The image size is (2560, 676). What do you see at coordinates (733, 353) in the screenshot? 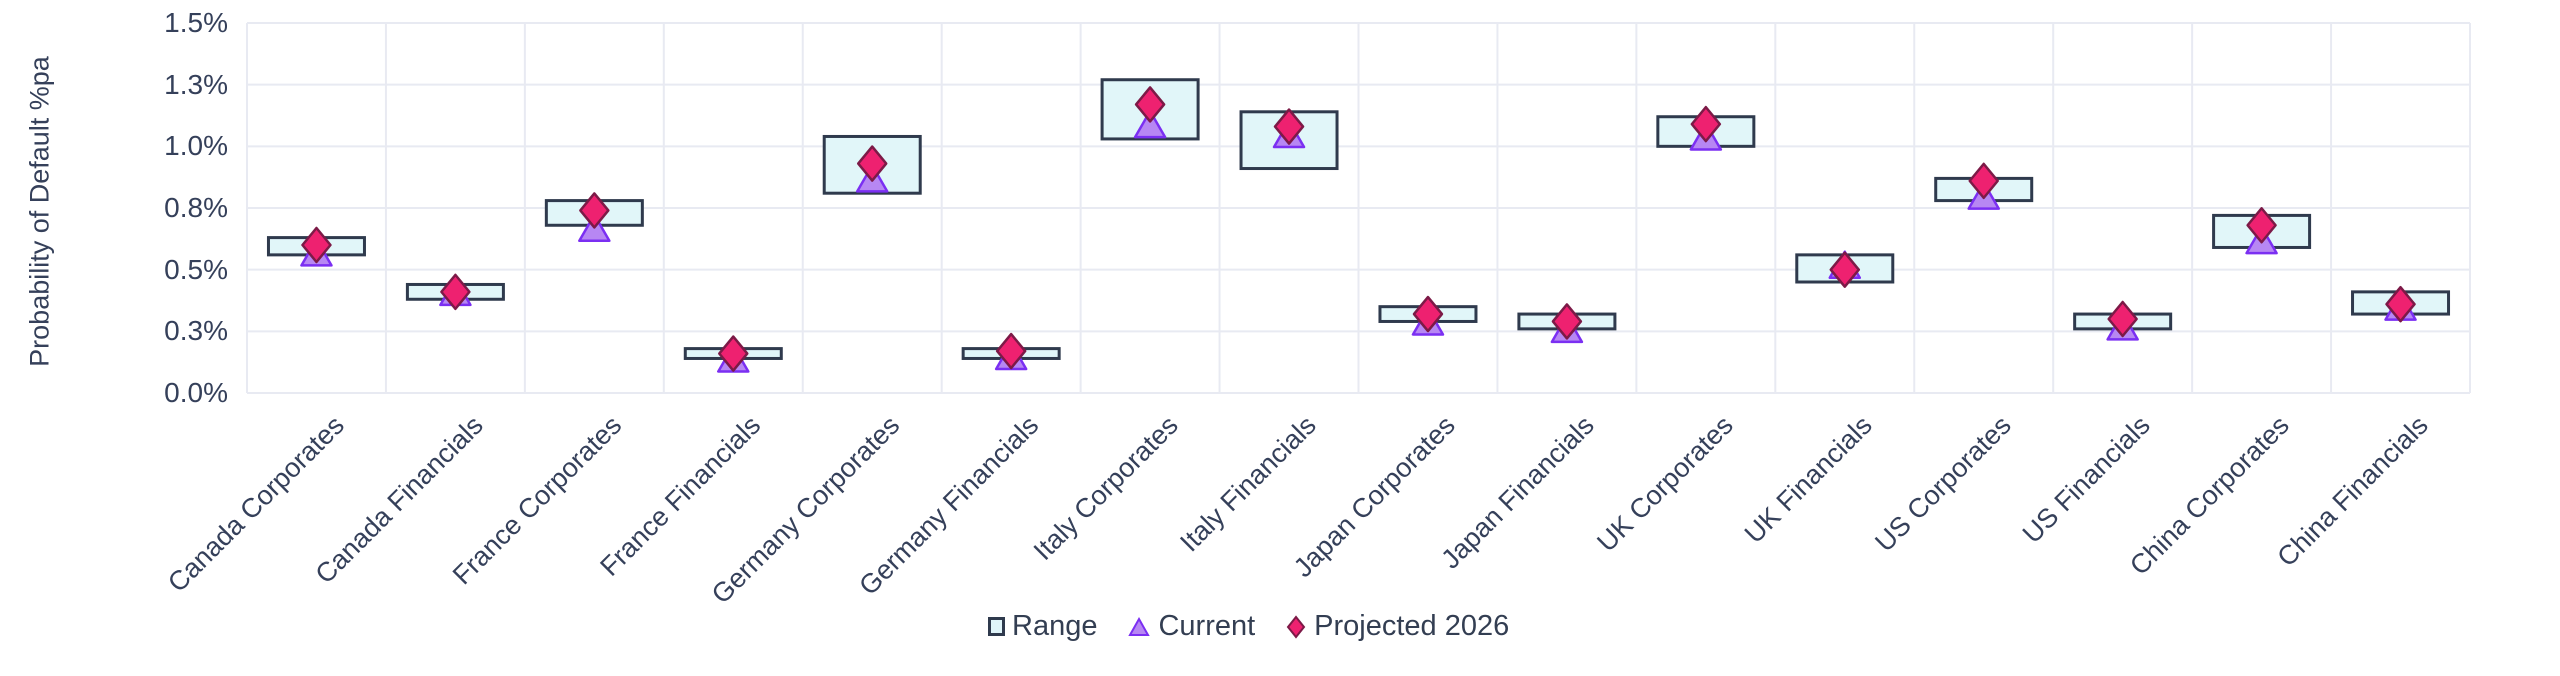
I see `projected-marker-france-financials` at bounding box center [733, 353].